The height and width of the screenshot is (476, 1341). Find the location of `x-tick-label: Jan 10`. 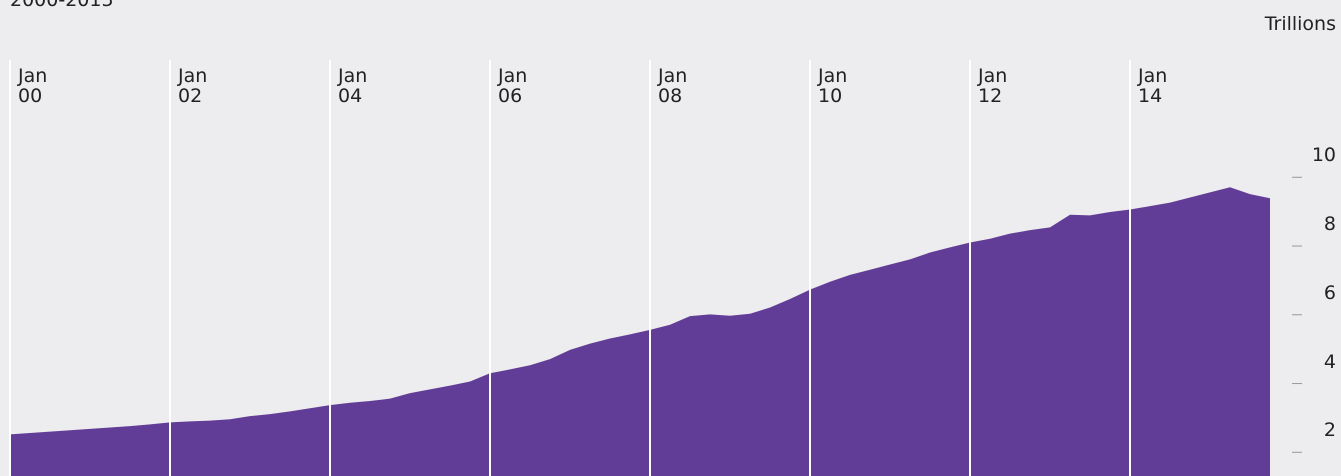

x-tick-label: Jan 10 is located at coordinates (833, 86).